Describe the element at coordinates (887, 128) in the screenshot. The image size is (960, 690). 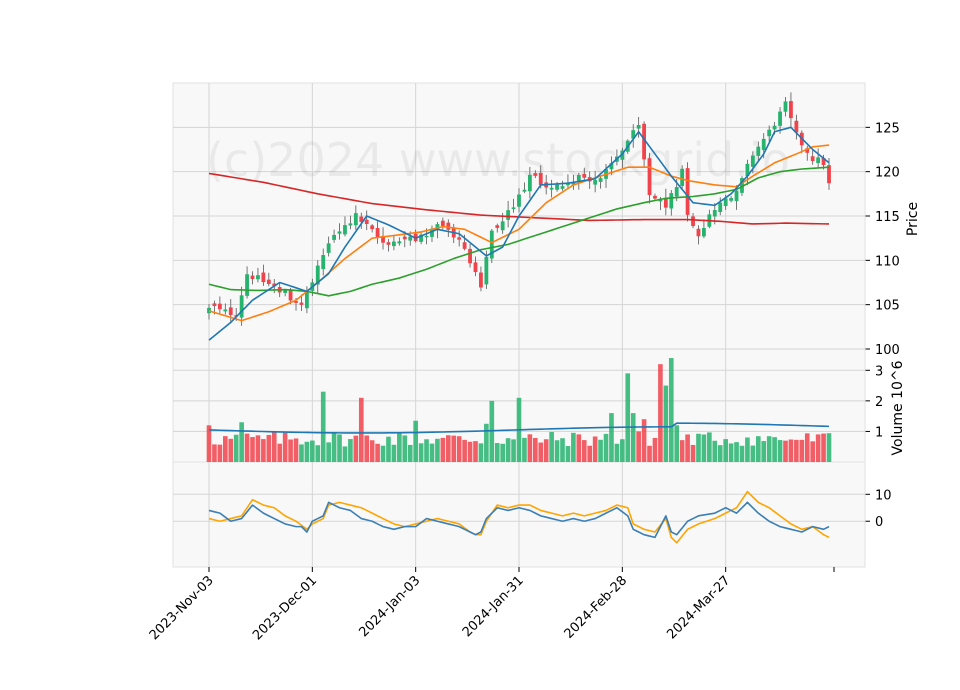
I see `price-tick-label: 125` at that location.